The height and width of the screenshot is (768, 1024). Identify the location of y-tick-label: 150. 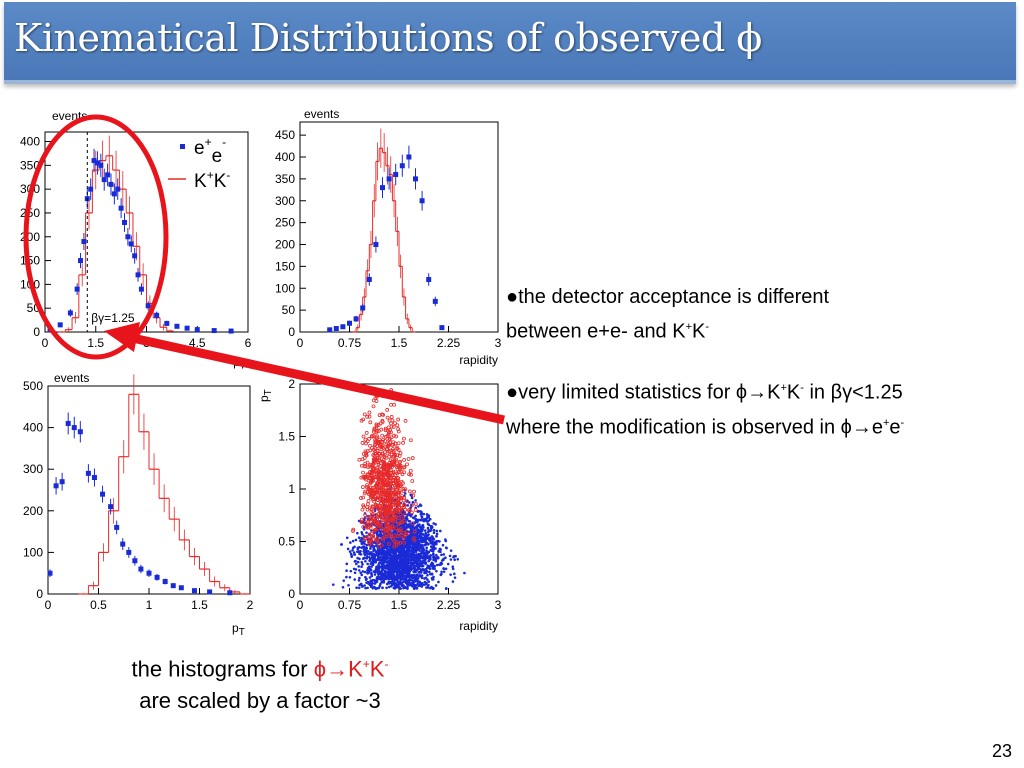
(285, 266).